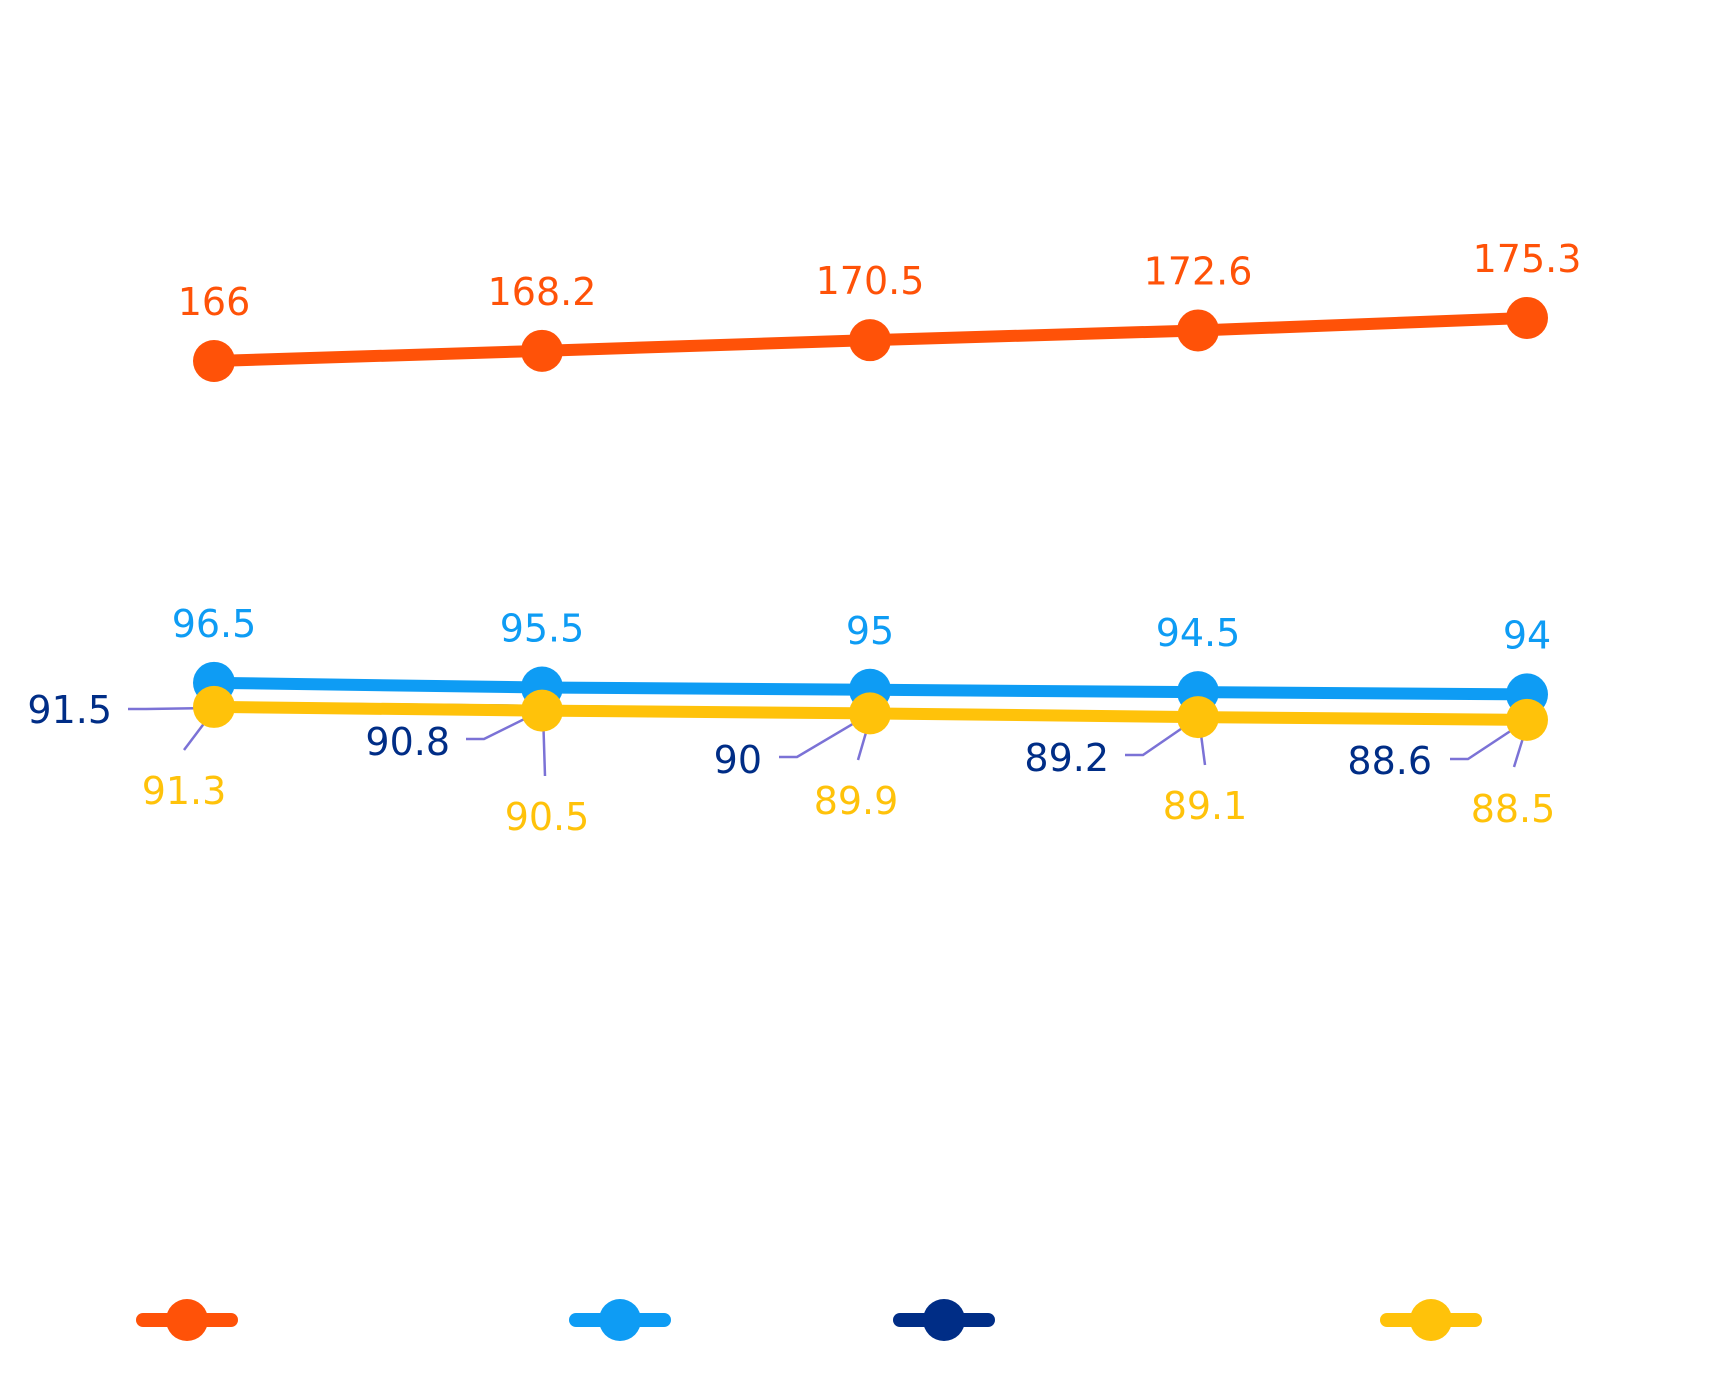 The image size is (1720, 1374). I want to click on series-4-label-3: 89.9, so click(856, 801).